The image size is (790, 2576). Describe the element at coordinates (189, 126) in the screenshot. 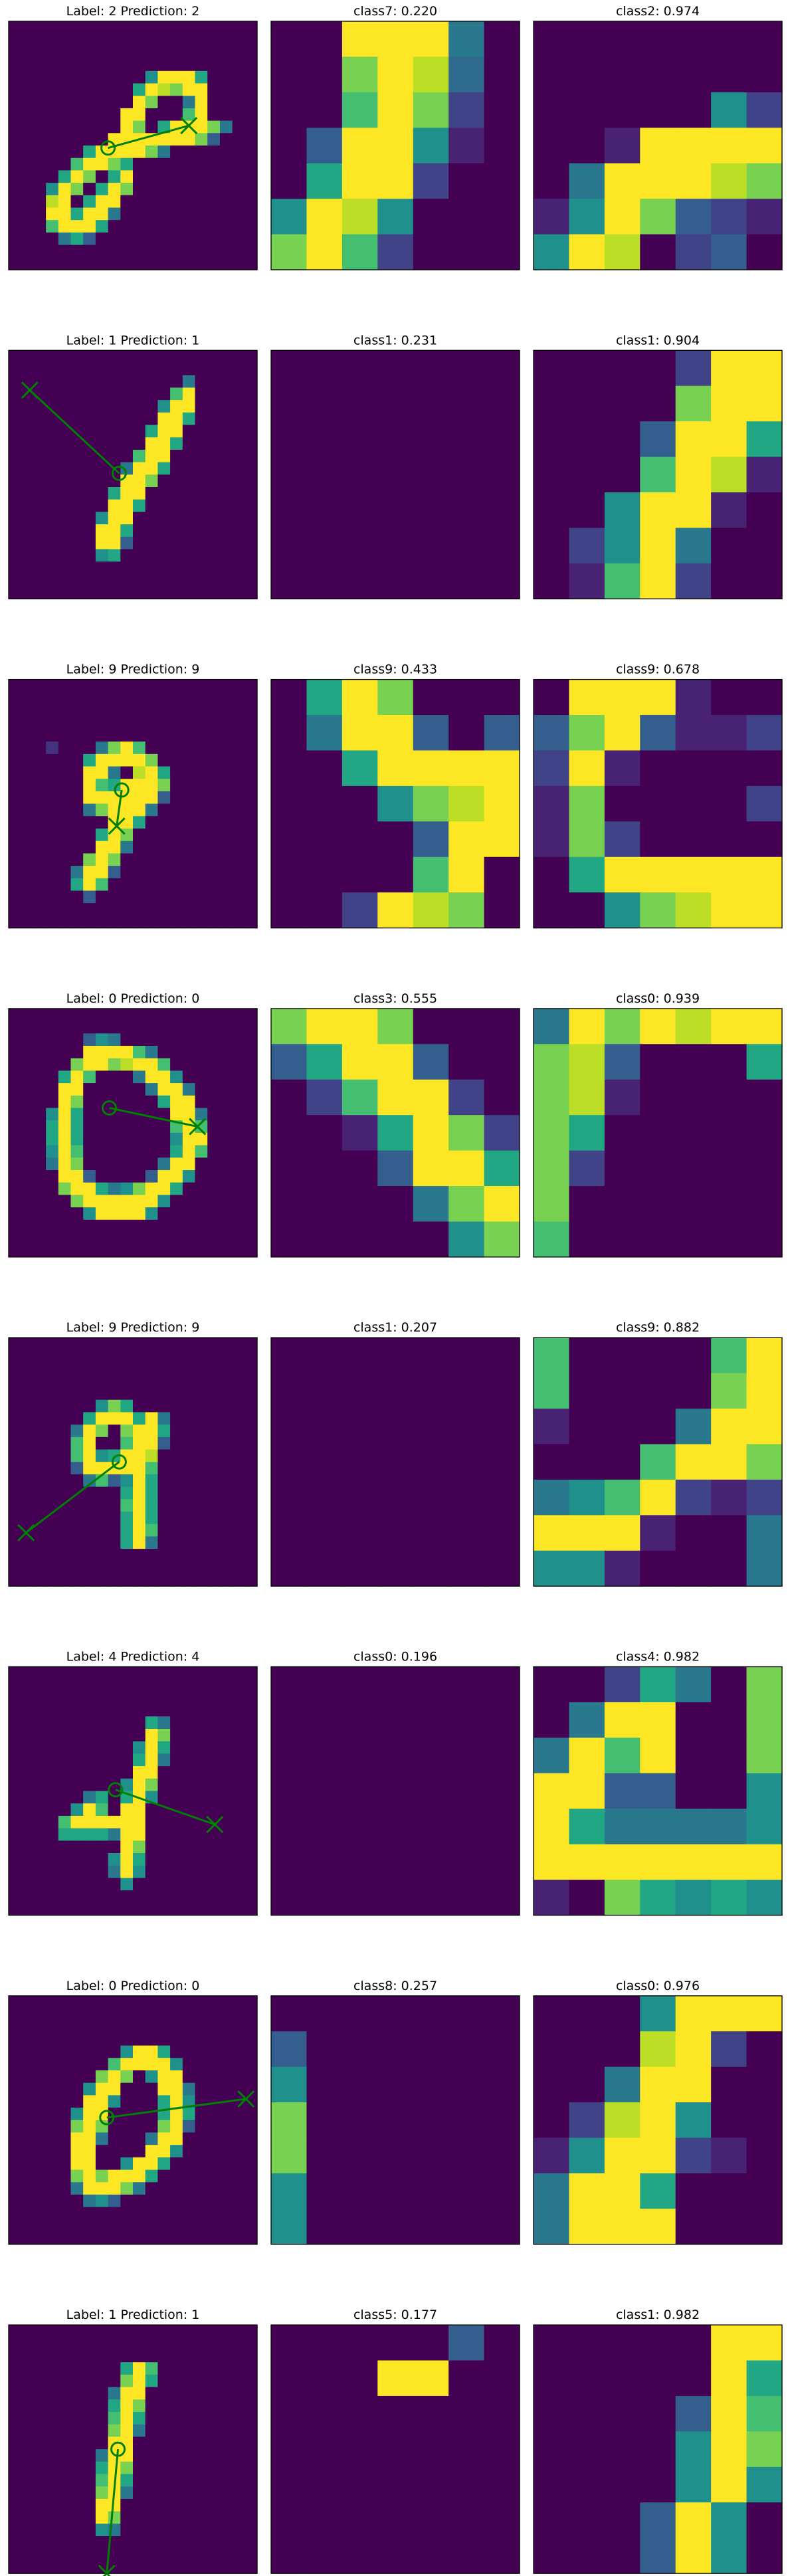

I see `end-x-marker` at that location.